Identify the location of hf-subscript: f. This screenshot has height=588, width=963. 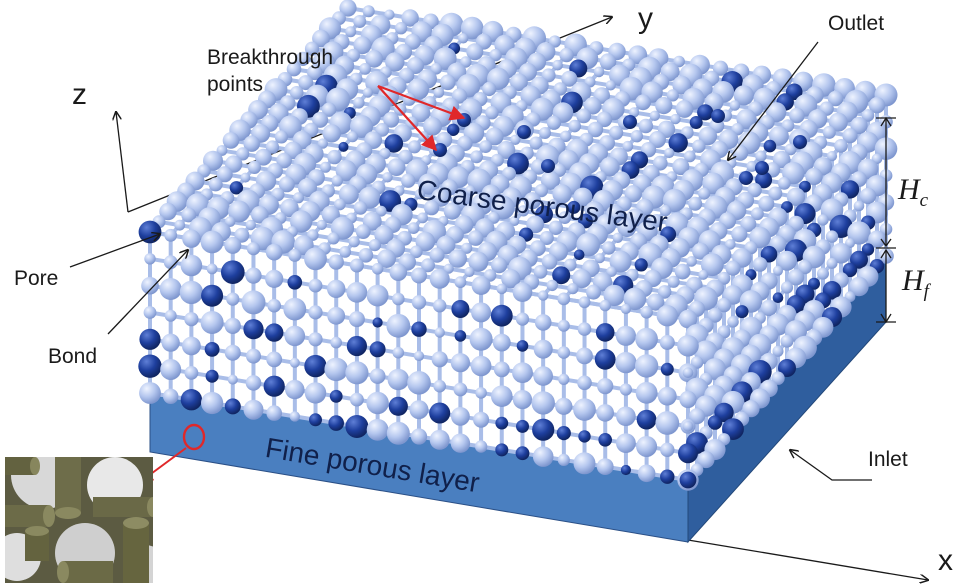
(926, 291).